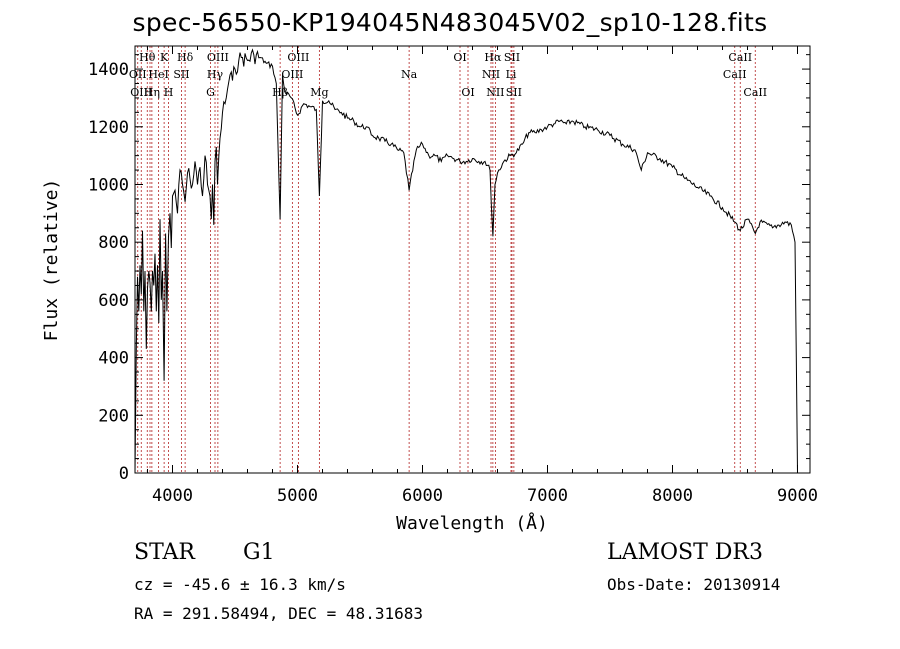 The width and height of the screenshot is (900, 649). What do you see at coordinates (158, 74) in the screenshot?
I see `line-label: HeI` at bounding box center [158, 74].